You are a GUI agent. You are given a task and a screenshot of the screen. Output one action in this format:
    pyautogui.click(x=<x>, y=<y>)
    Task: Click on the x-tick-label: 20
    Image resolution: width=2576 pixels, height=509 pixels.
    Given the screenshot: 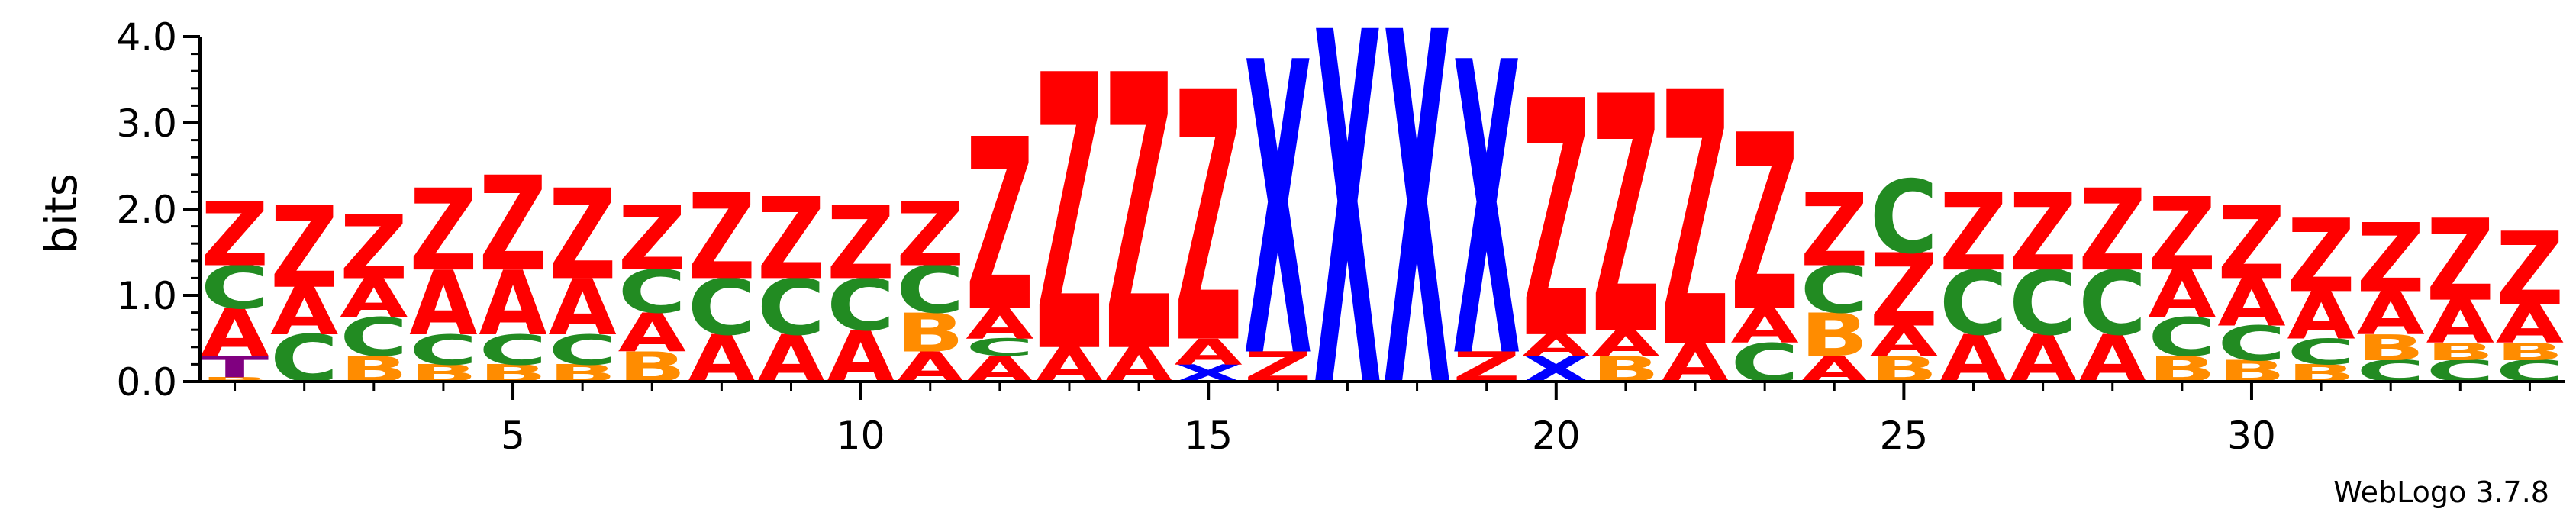 What is the action you would take?
    pyautogui.click(x=1557, y=436)
    